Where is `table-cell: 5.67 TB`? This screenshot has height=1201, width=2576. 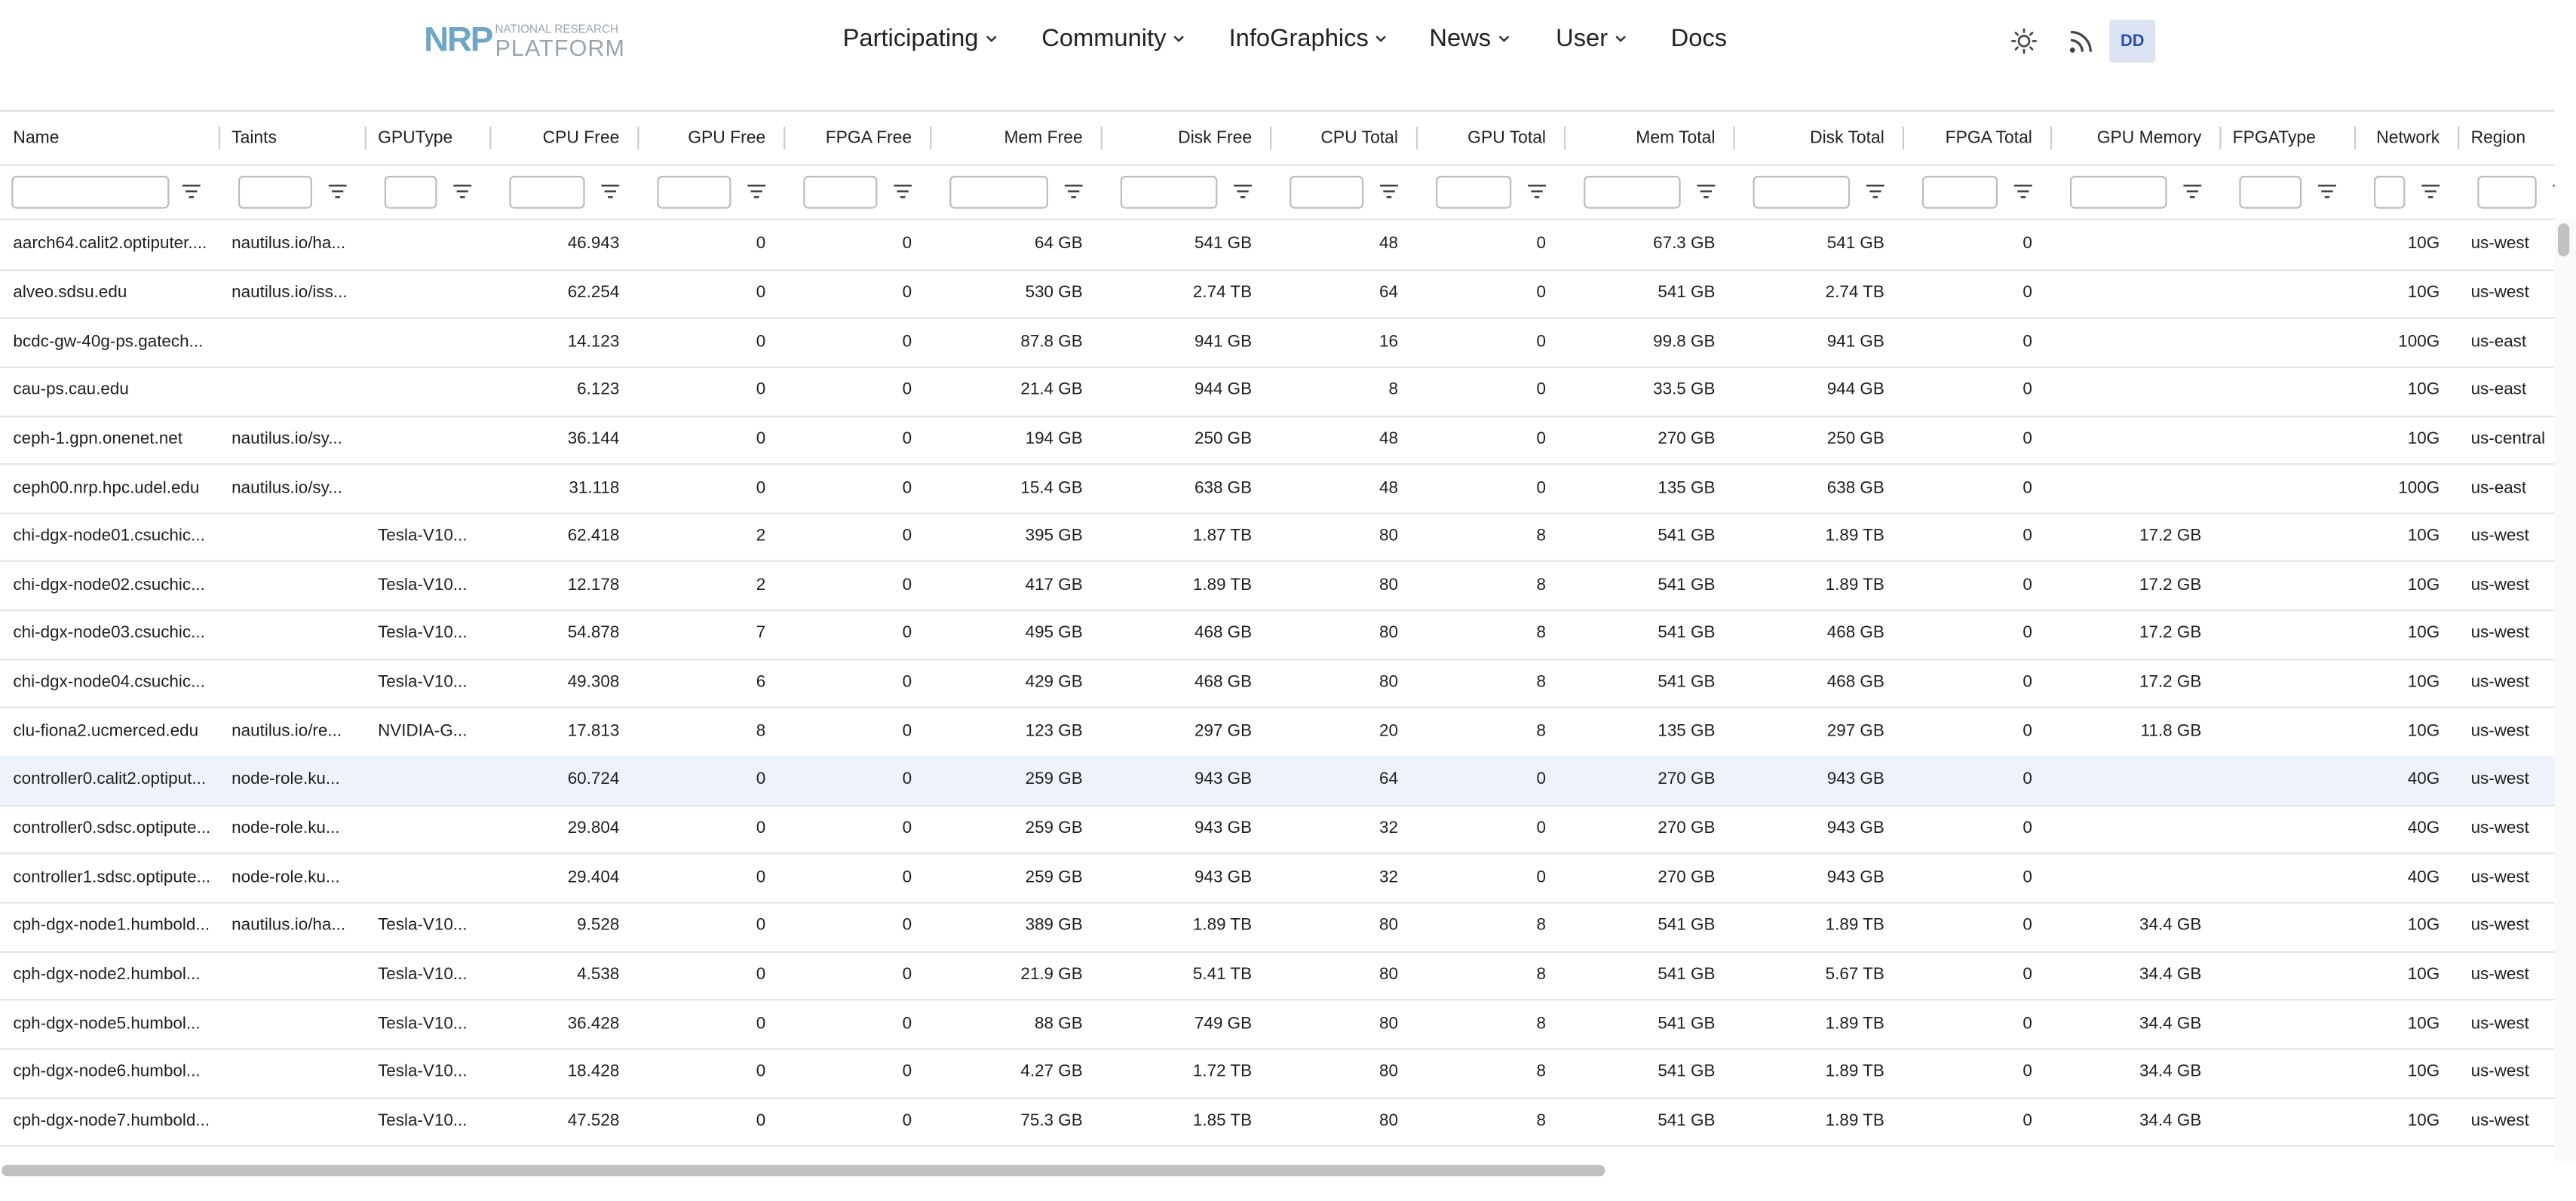
table-cell: 5.67 TB is located at coordinates (1854, 975).